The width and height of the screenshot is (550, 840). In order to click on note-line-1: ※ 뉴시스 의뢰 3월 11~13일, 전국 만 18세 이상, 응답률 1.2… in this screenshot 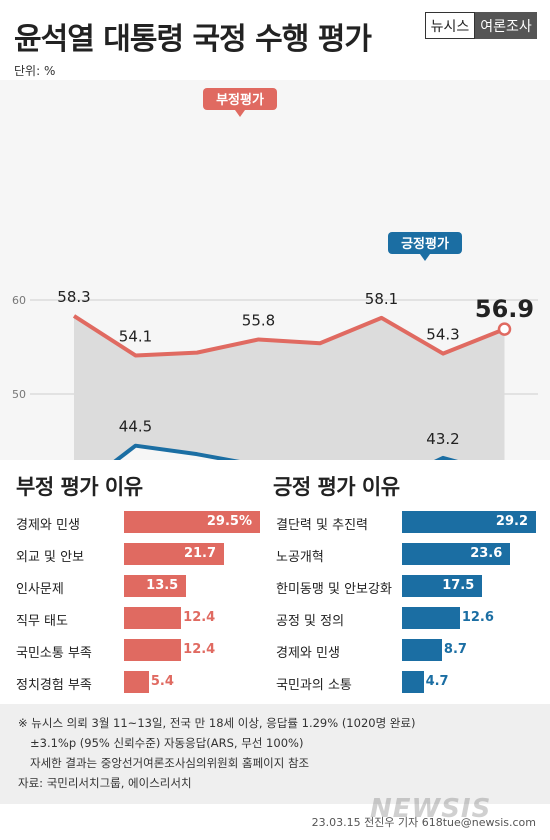, I will do `click(217, 723)`.